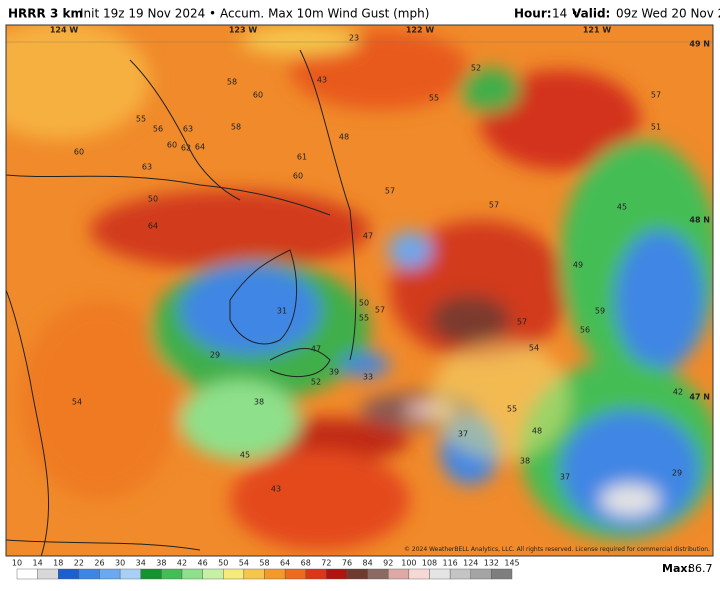 The width and height of the screenshot is (720, 591). What do you see at coordinates (120, 563) in the screenshot?
I see `legend-tick-label: 30` at bounding box center [120, 563].